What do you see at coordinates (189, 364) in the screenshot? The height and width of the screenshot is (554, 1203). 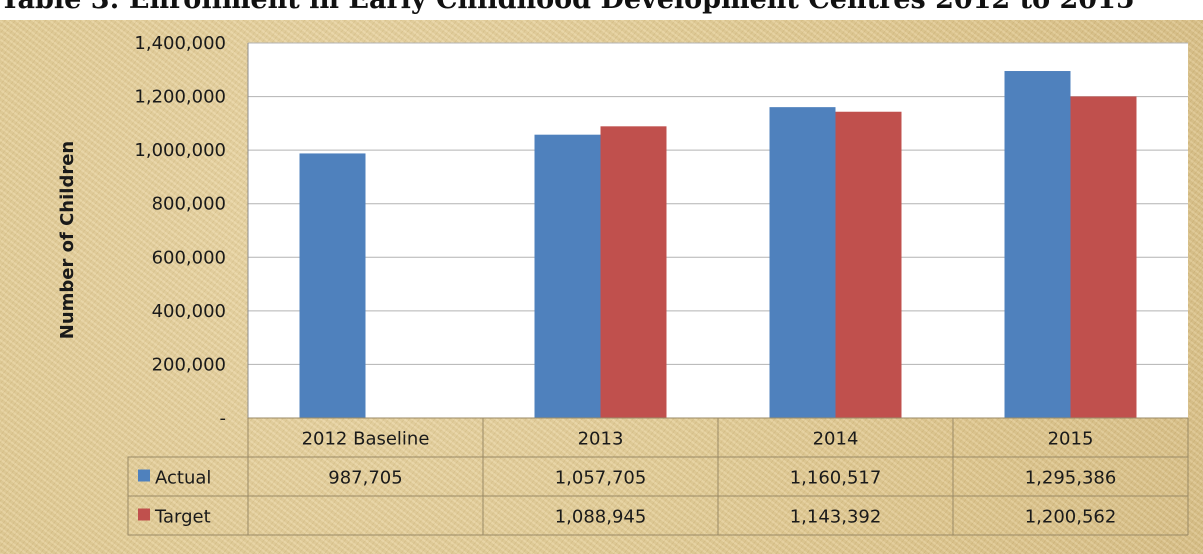 I see `y-tick-label: 200,000` at bounding box center [189, 364].